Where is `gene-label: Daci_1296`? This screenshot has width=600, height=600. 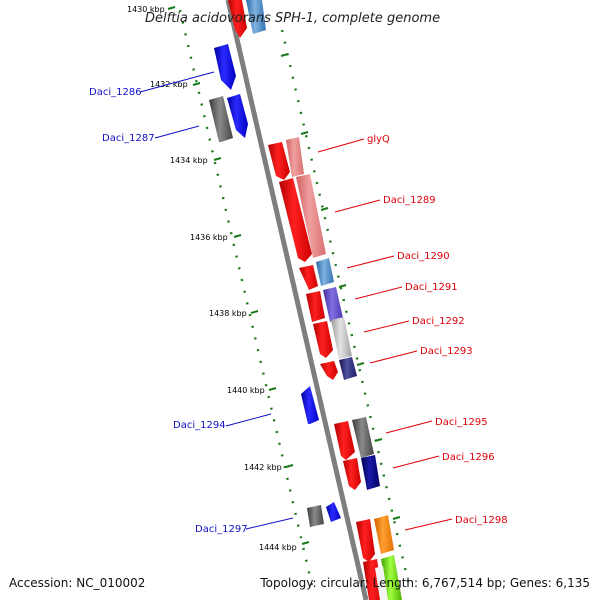 gene-label: Daci_1296 is located at coordinates (468, 457).